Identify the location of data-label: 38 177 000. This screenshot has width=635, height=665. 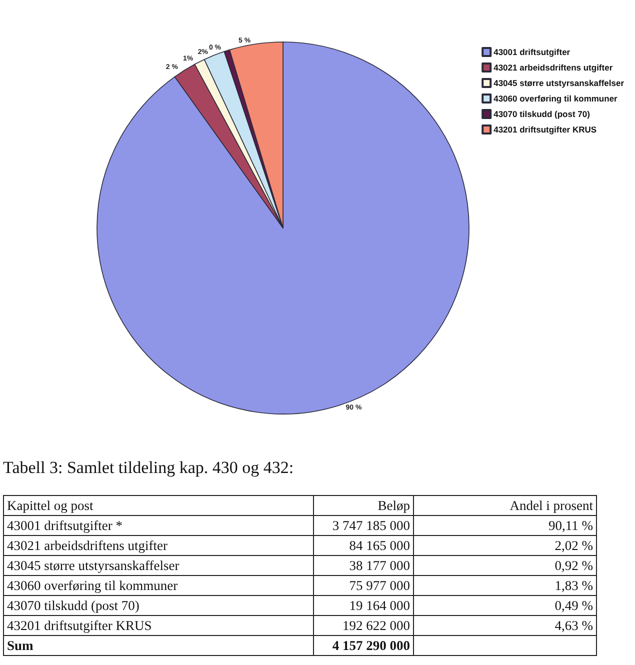
(364, 566).